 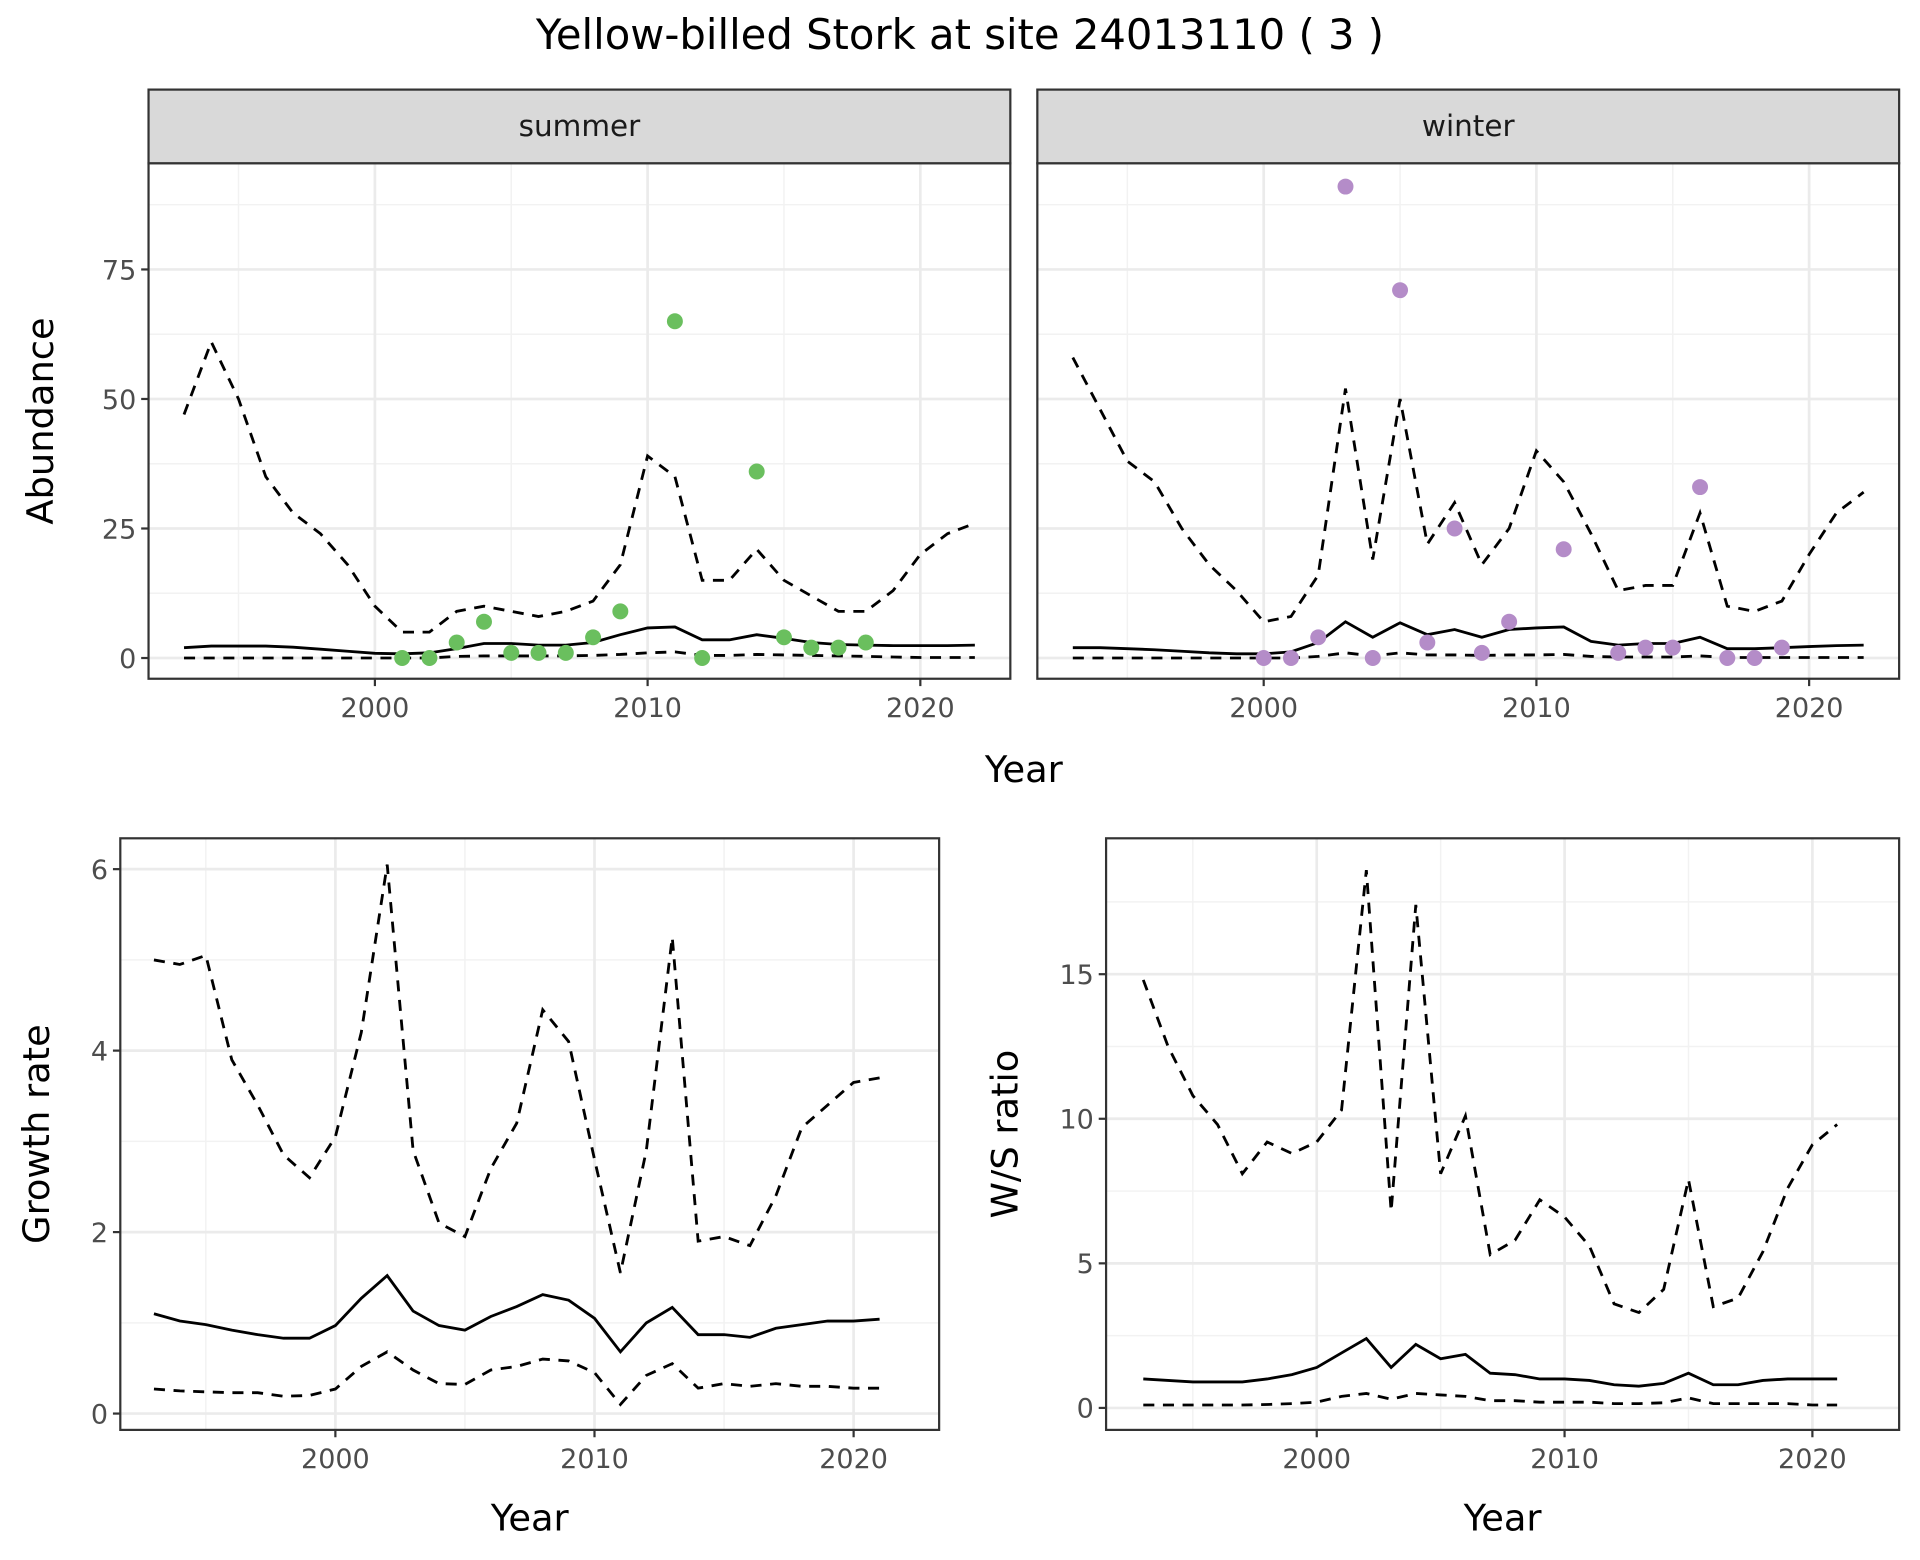 What do you see at coordinates (1005, 1134) in the screenshot?
I see `y-axis-title: W/S ratio` at bounding box center [1005, 1134].